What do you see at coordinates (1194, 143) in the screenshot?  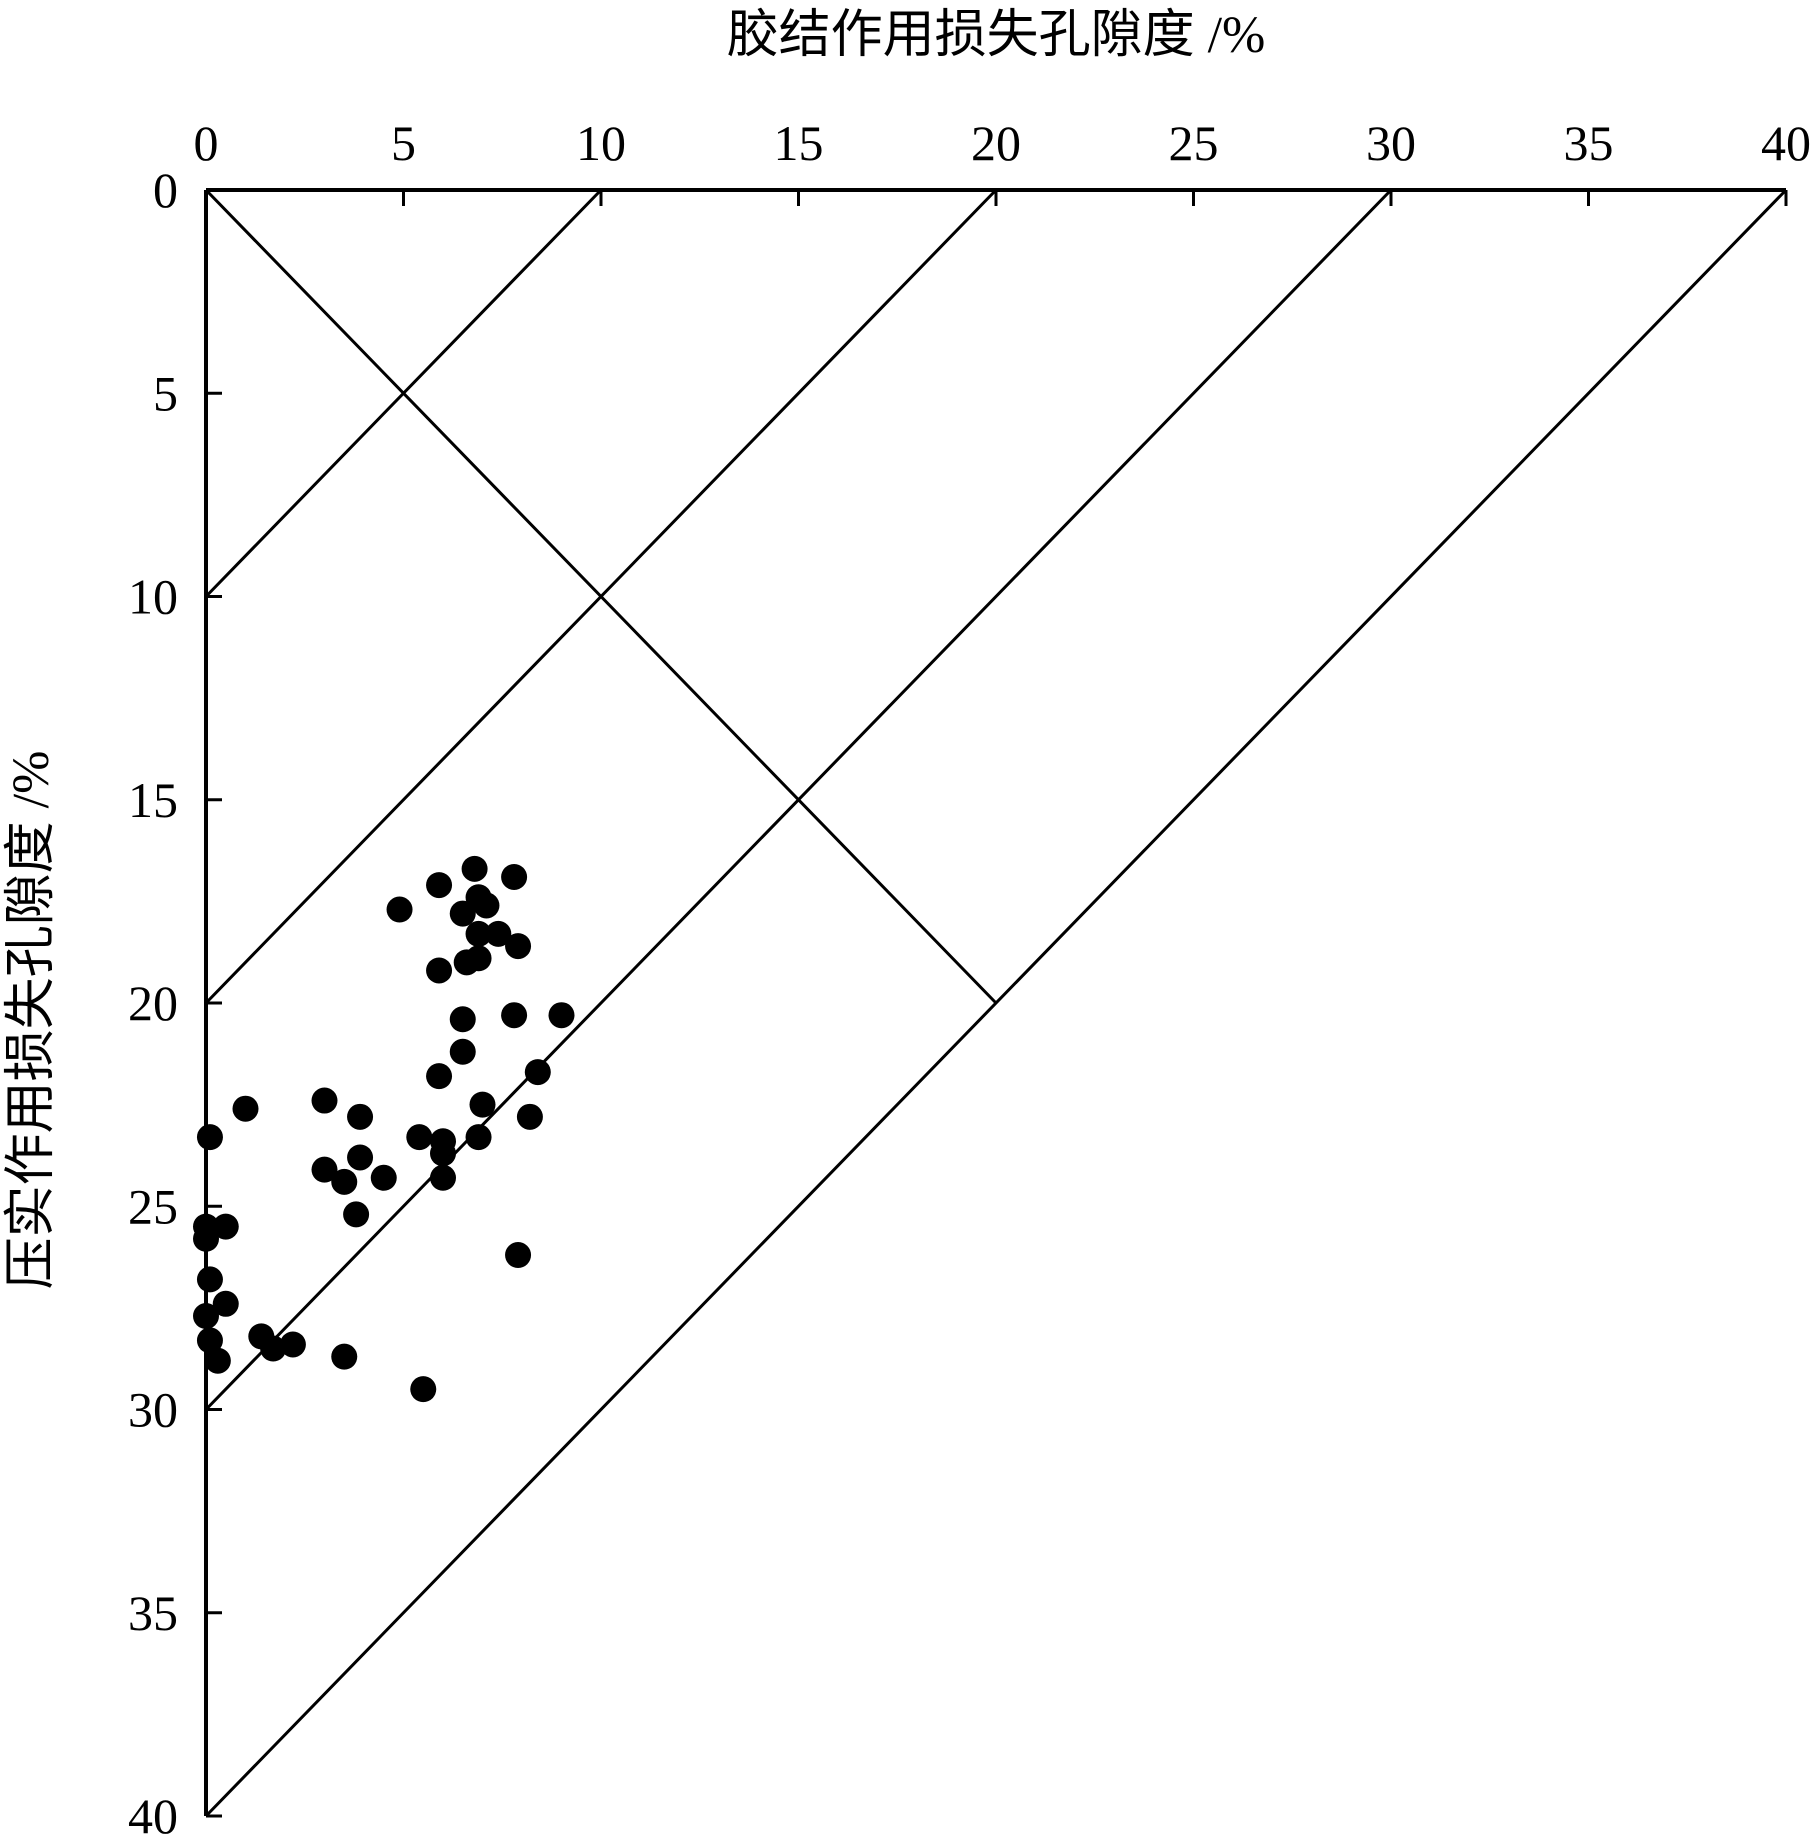 I see `x-tick-label: 25` at bounding box center [1194, 143].